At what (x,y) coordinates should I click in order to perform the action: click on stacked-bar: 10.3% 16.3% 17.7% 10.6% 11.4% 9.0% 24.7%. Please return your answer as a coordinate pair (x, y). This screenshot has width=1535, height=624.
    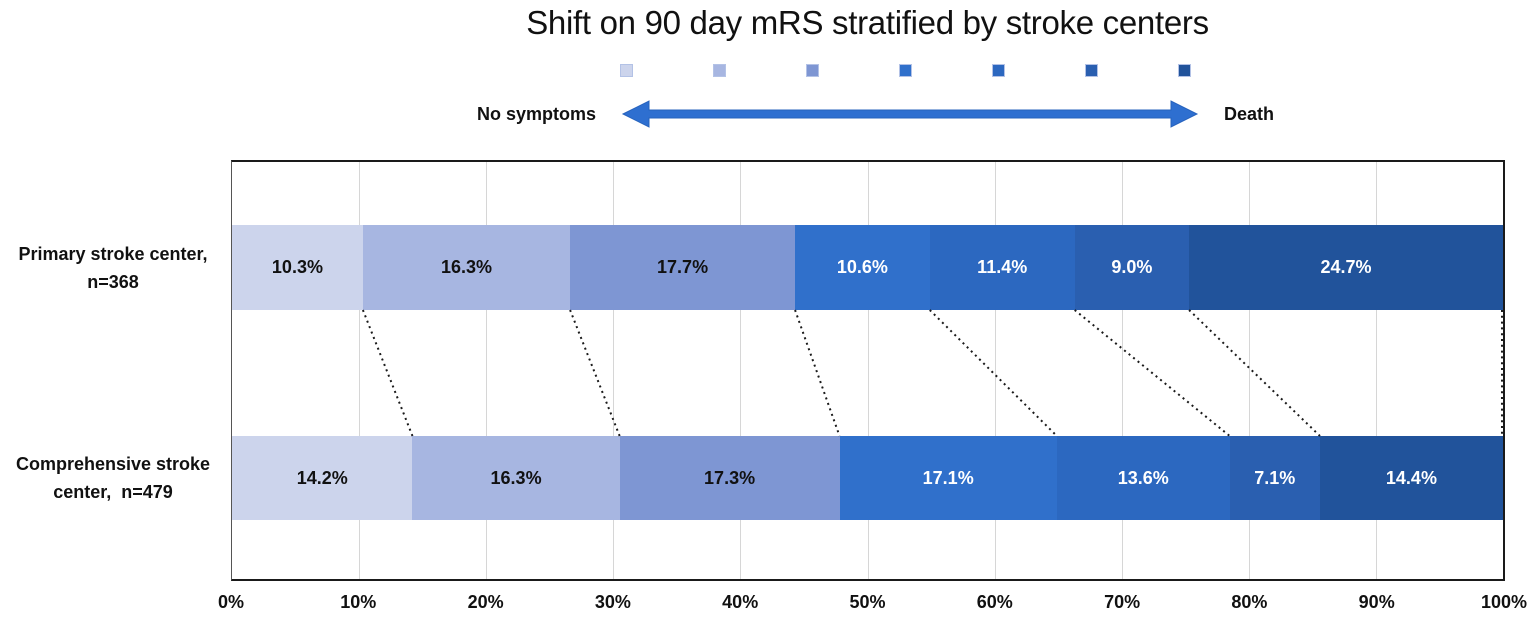
    Looking at the image, I should click on (867, 267).